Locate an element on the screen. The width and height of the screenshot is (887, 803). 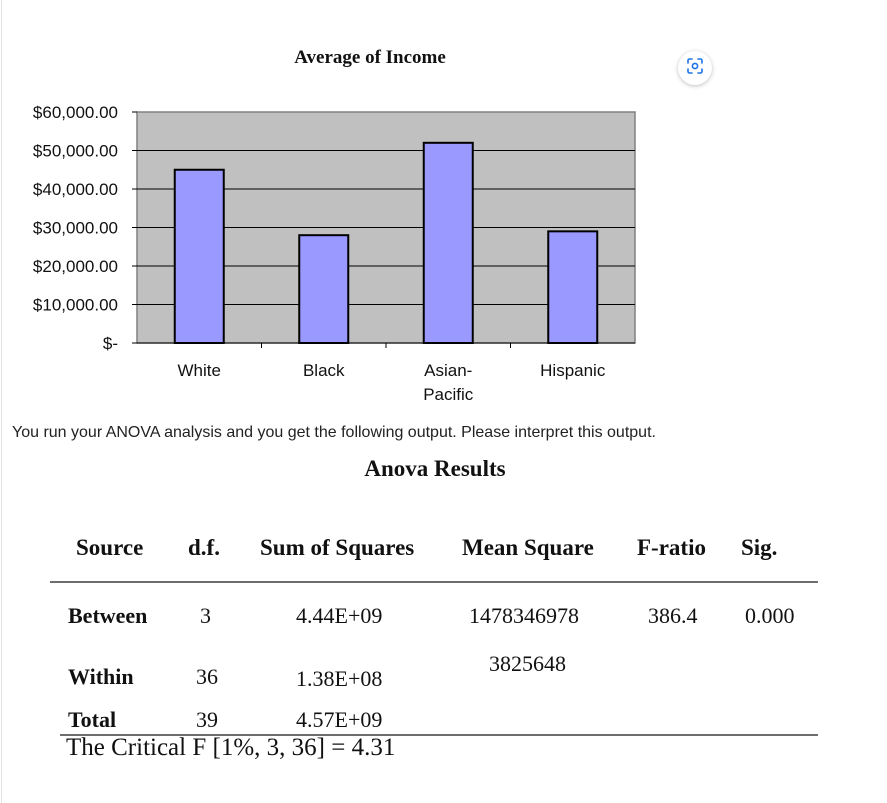
row-total-ss: 4.57E+09 is located at coordinates (339, 719).